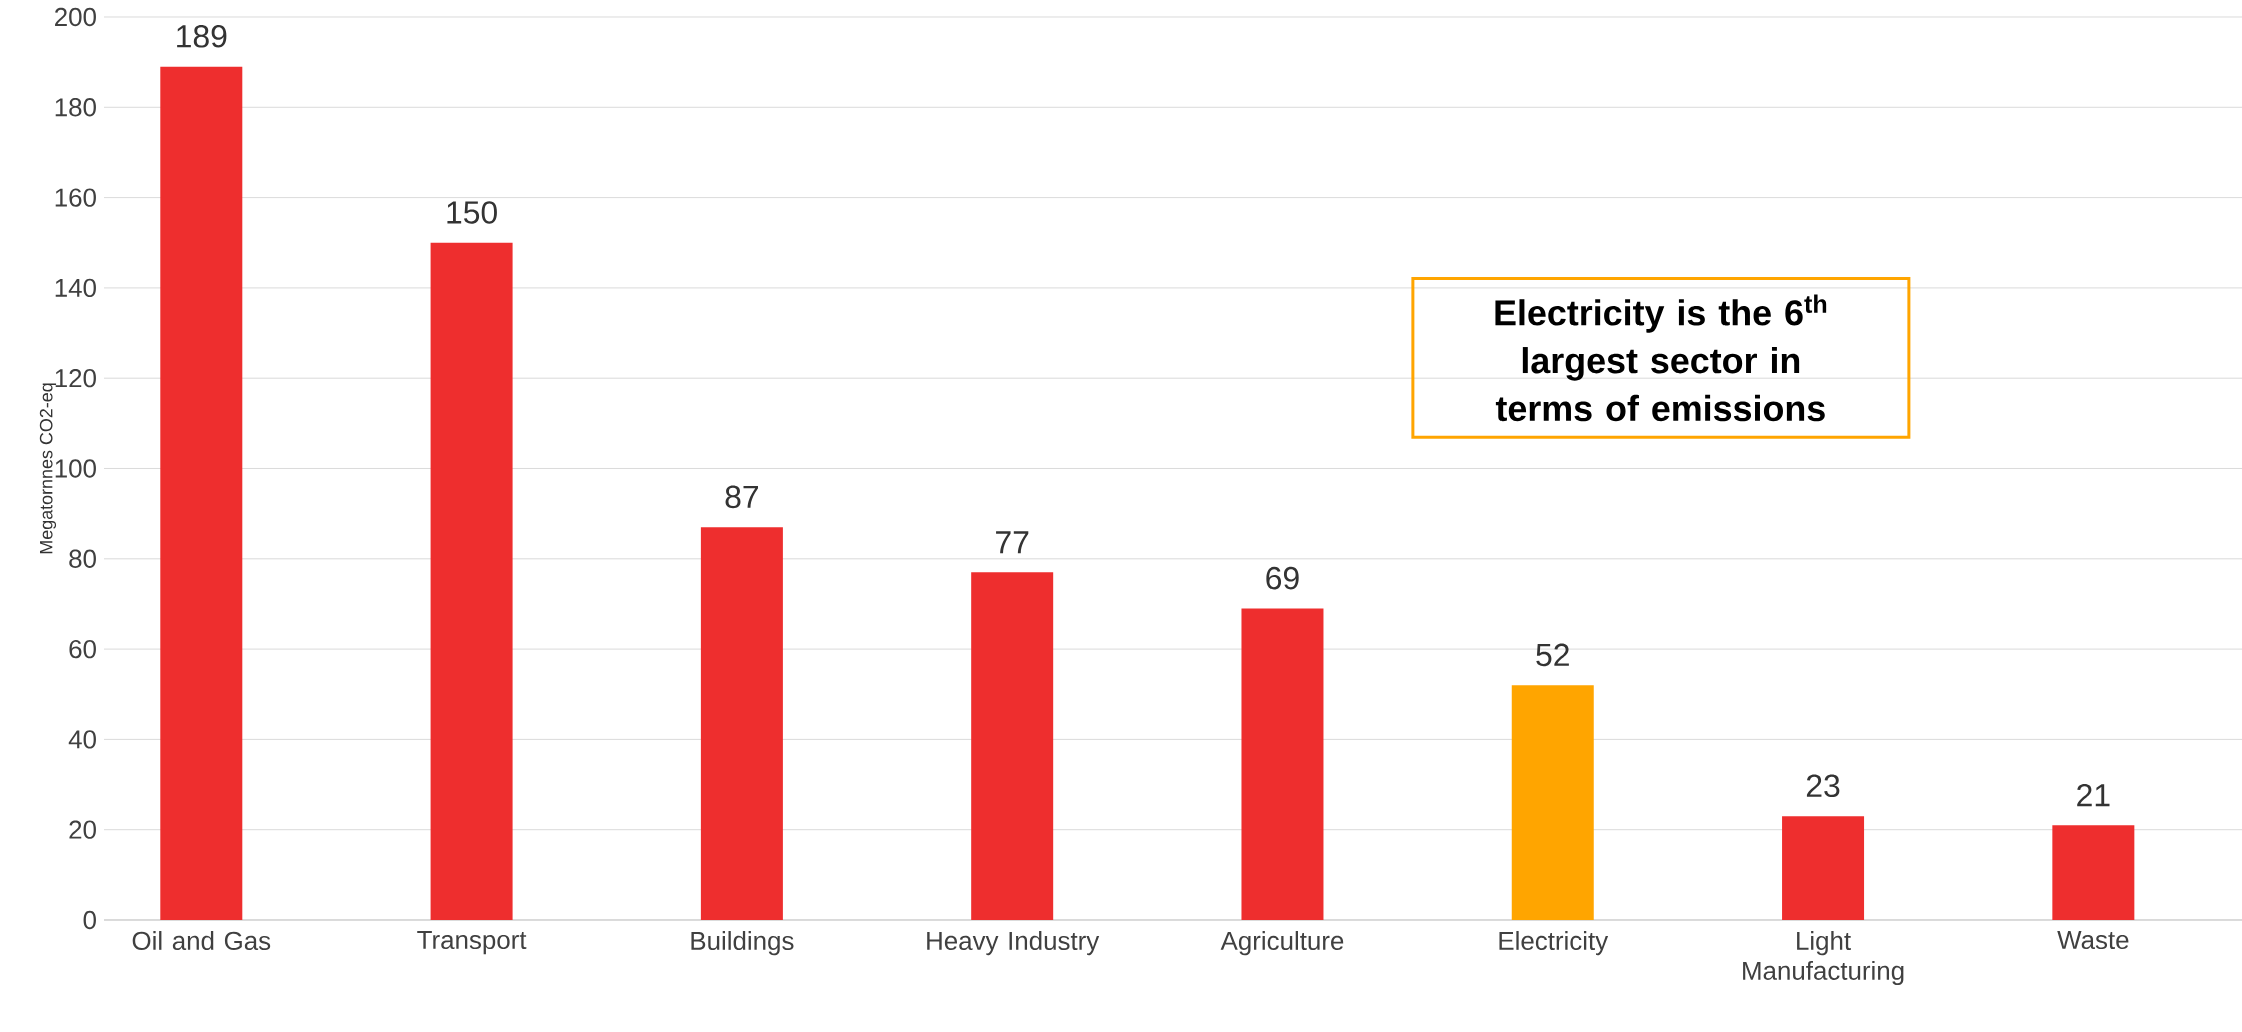  What do you see at coordinates (1823, 958) in the screenshot?
I see `x-tick-label: Light Manufacturing` at bounding box center [1823, 958].